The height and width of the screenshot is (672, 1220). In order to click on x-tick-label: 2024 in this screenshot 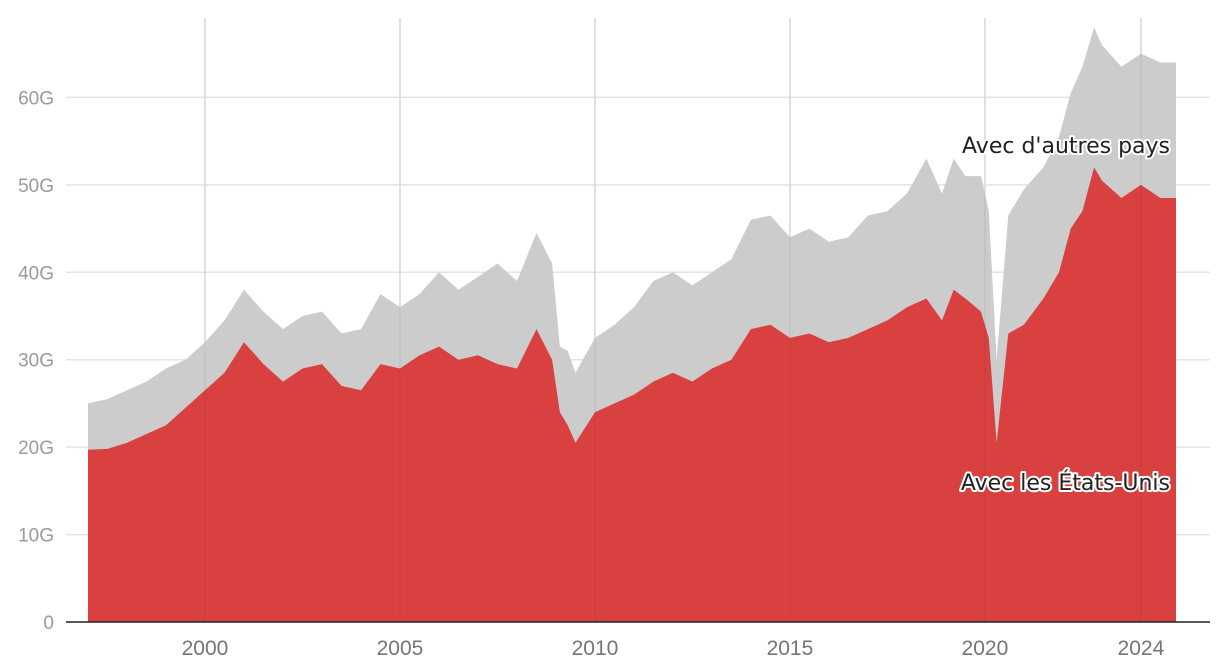, I will do `click(1141, 648)`.